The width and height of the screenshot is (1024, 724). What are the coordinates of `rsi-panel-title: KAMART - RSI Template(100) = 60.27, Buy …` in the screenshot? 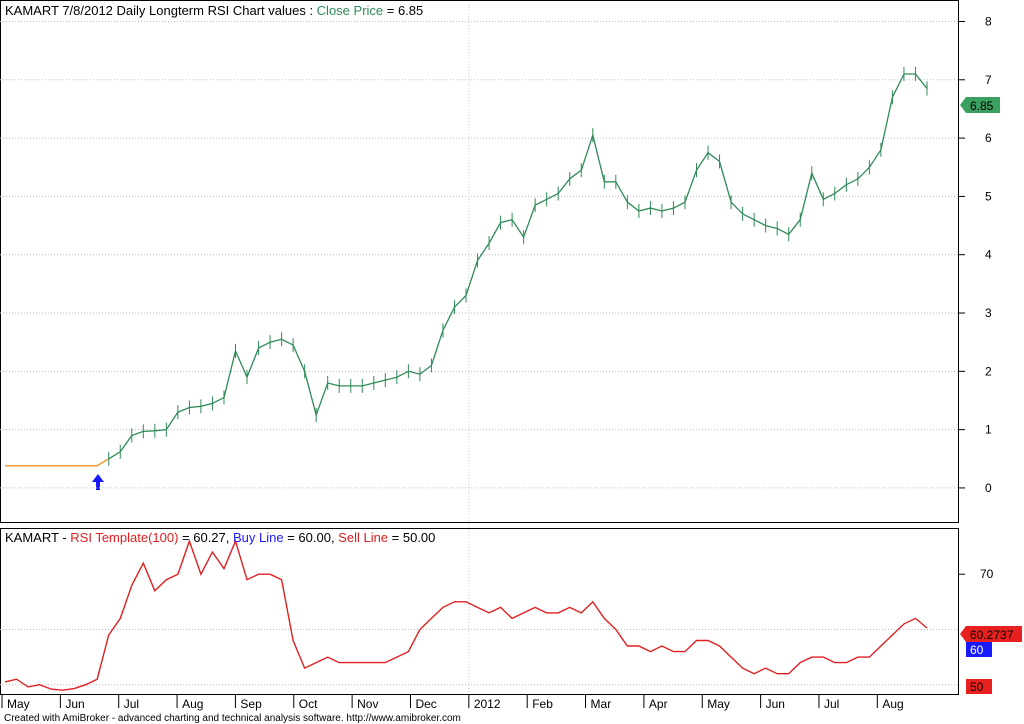 It's located at (220, 537).